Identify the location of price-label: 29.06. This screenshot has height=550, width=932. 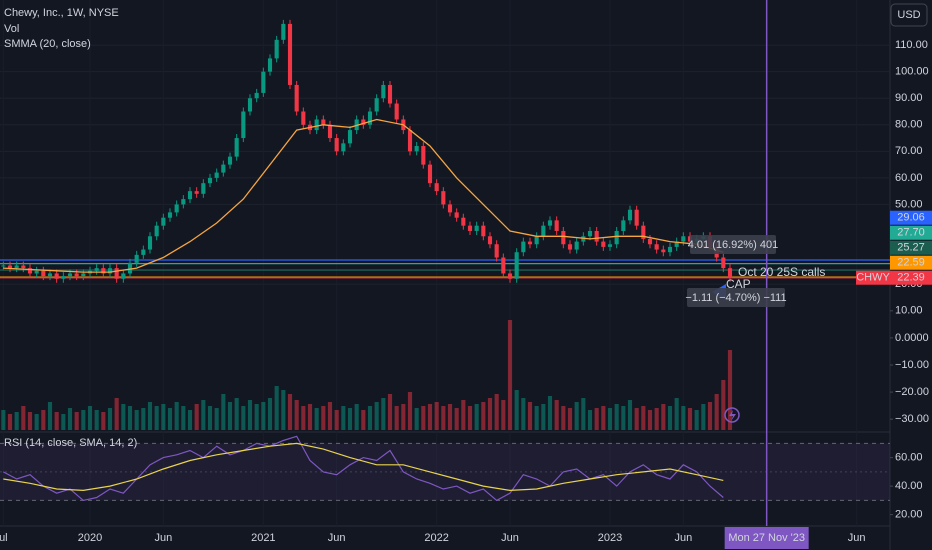
(911, 218).